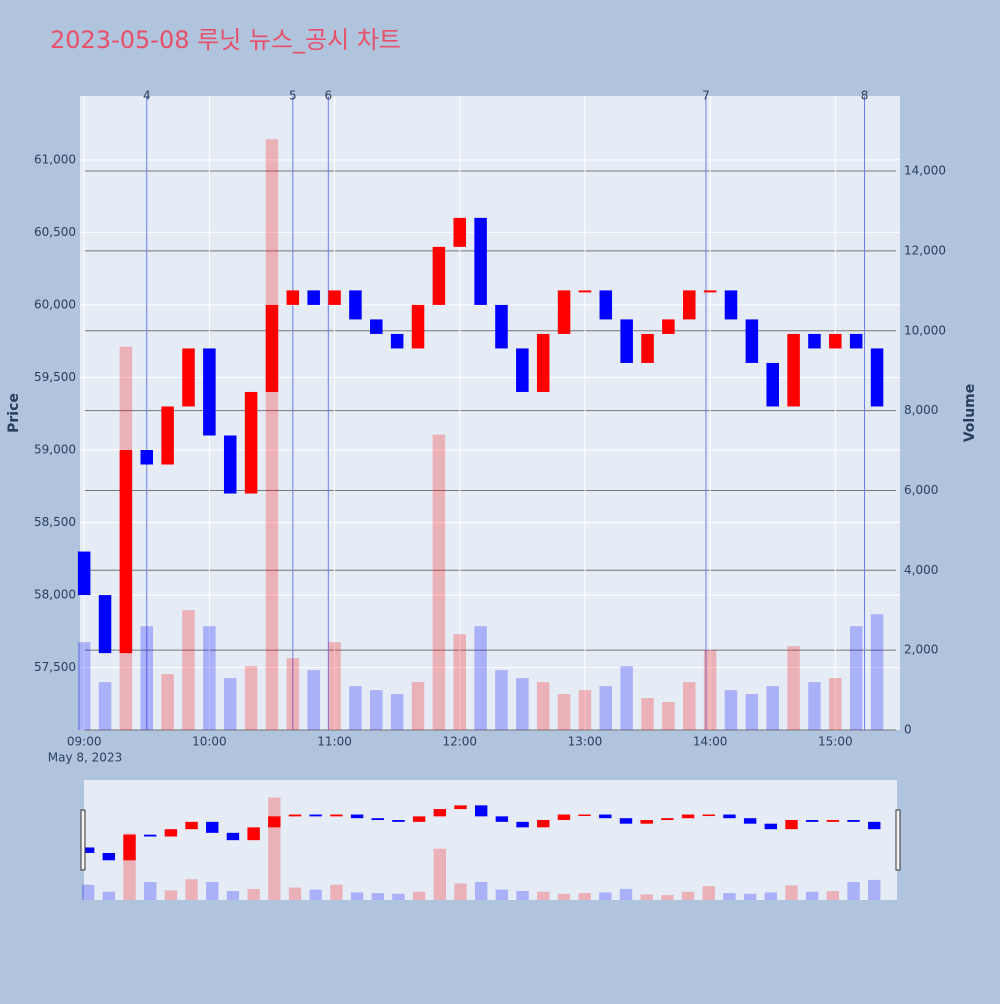 Image resolution: width=1000 pixels, height=1004 pixels. I want to click on x-tick-label: 09:00, so click(84, 742).